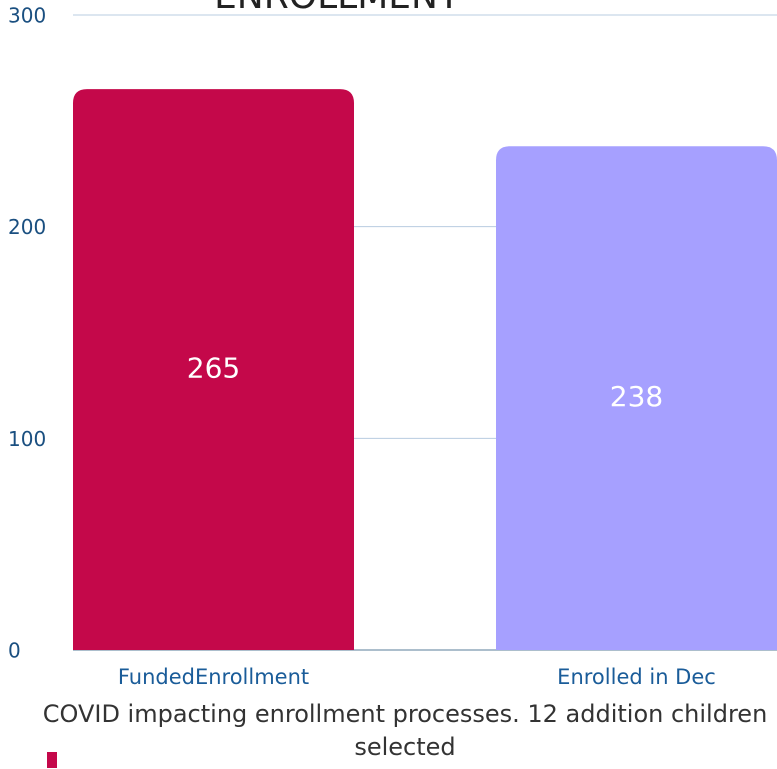 This screenshot has height=769, width=777. Describe the element at coordinates (636, 677) in the screenshot. I see `x-tick-label: Enrolled in Dec` at that location.